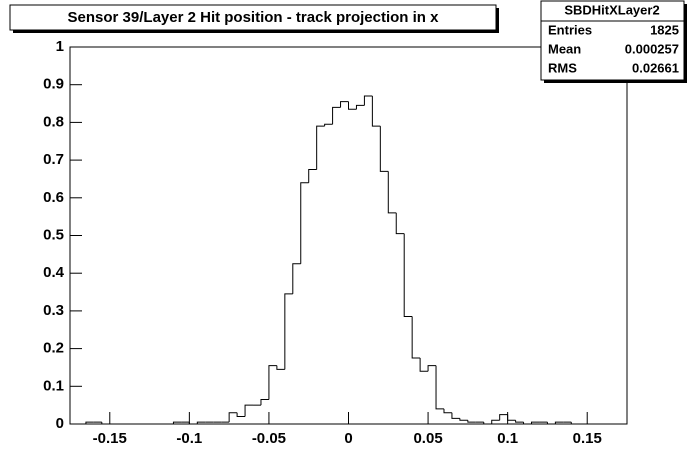 This screenshot has width=696, height=472. What do you see at coordinates (53, 121) in the screenshot?
I see `y-tick-label: 0.8` at bounding box center [53, 121].